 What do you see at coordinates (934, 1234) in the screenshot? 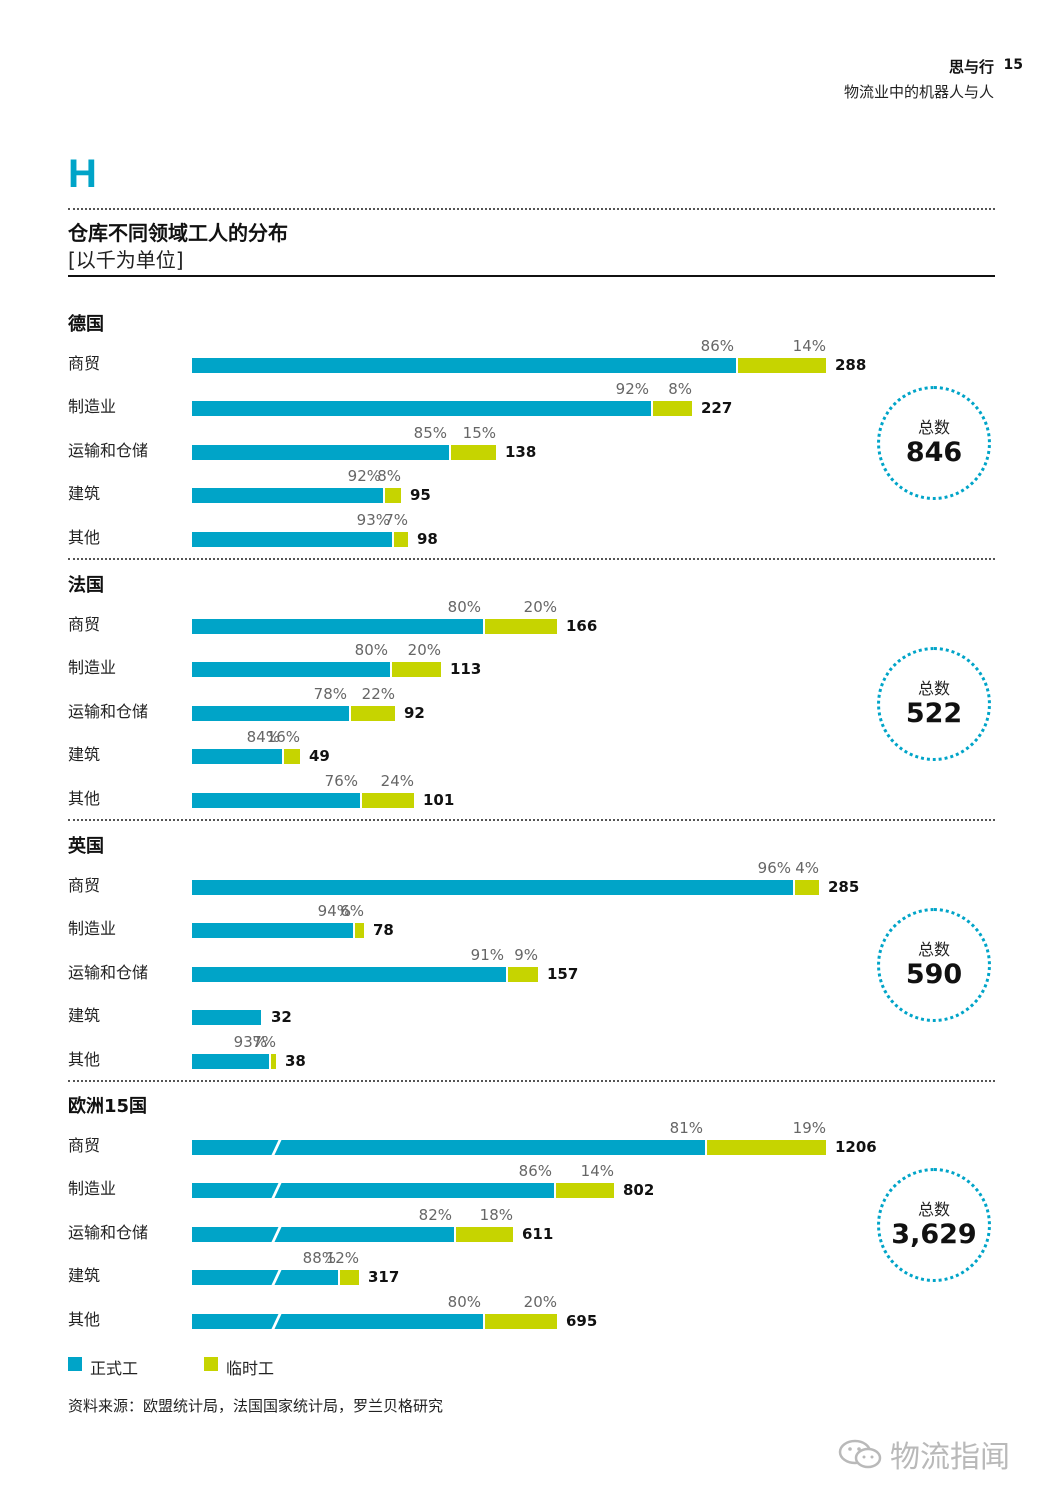
I see `total-value: 3,629` at bounding box center [934, 1234].